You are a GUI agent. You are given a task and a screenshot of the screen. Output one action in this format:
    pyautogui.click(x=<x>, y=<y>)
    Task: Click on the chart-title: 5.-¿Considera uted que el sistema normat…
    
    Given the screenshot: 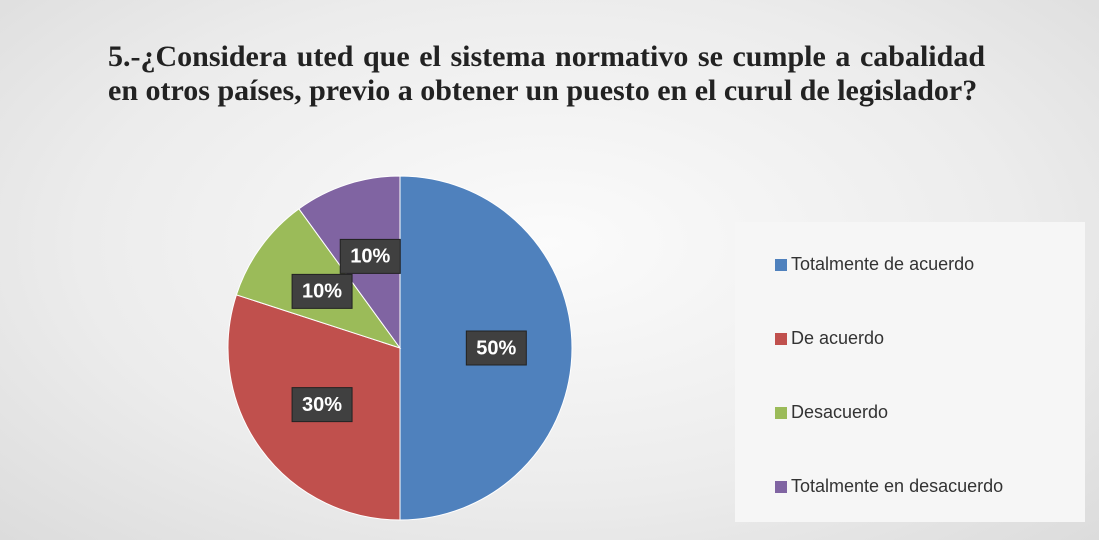 What is the action you would take?
    pyautogui.click(x=546, y=73)
    